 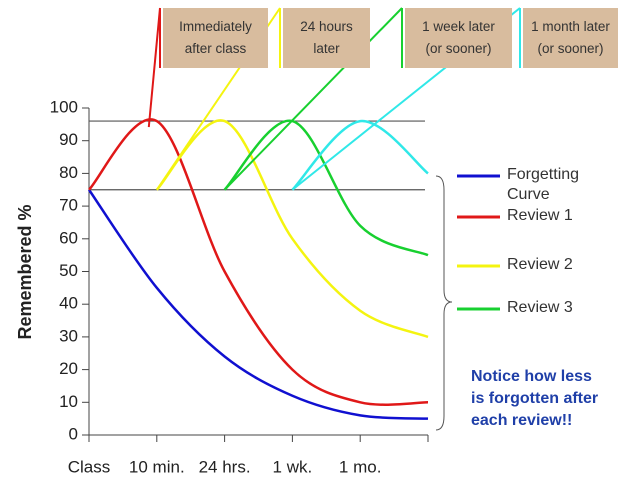 What do you see at coordinates (360, 466) in the screenshot?
I see `x-tick-label: 1 mo.` at bounding box center [360, 466].